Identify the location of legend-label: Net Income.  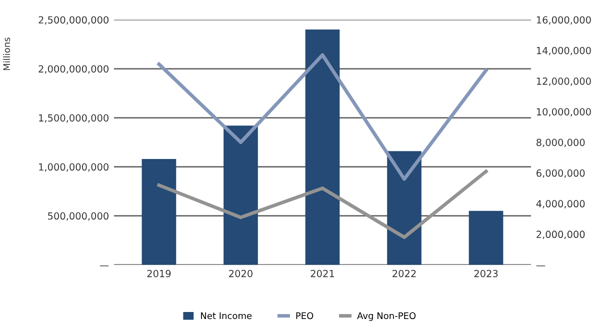
(226, 316).